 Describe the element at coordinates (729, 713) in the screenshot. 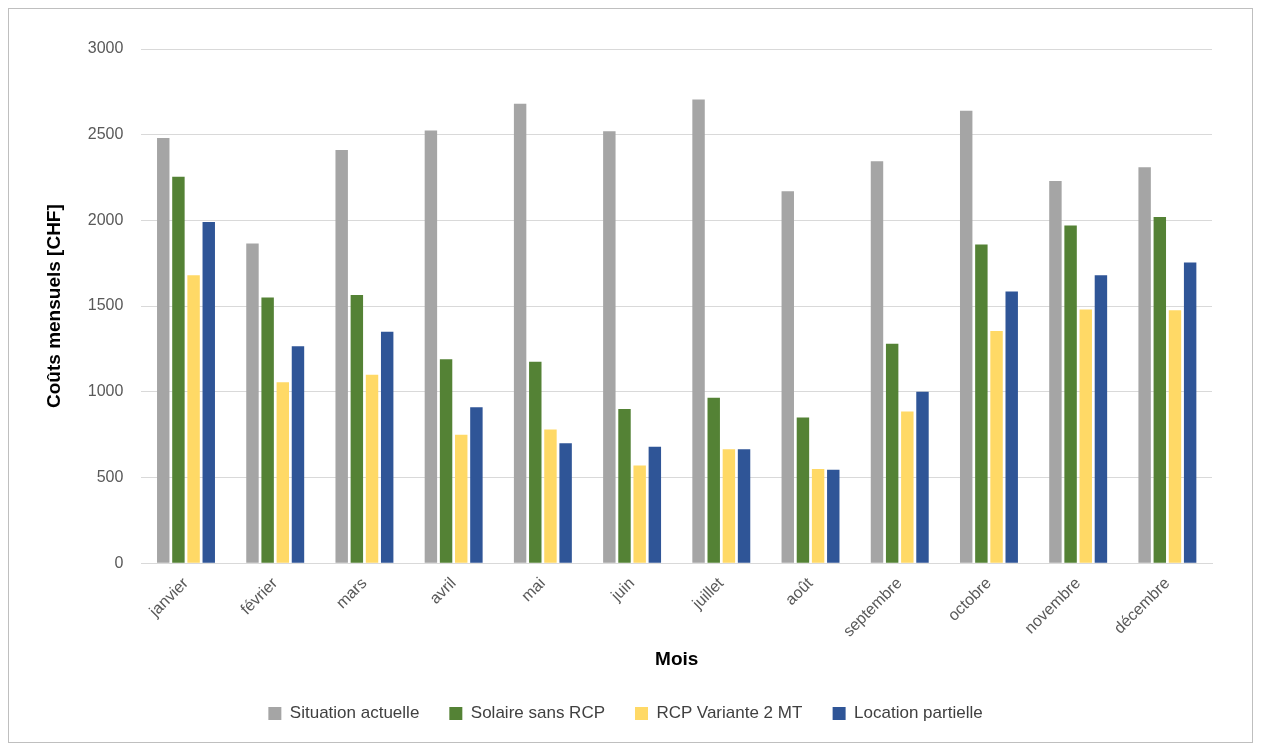

I see `legend-label: RCP Variante 2 MT` at that location.